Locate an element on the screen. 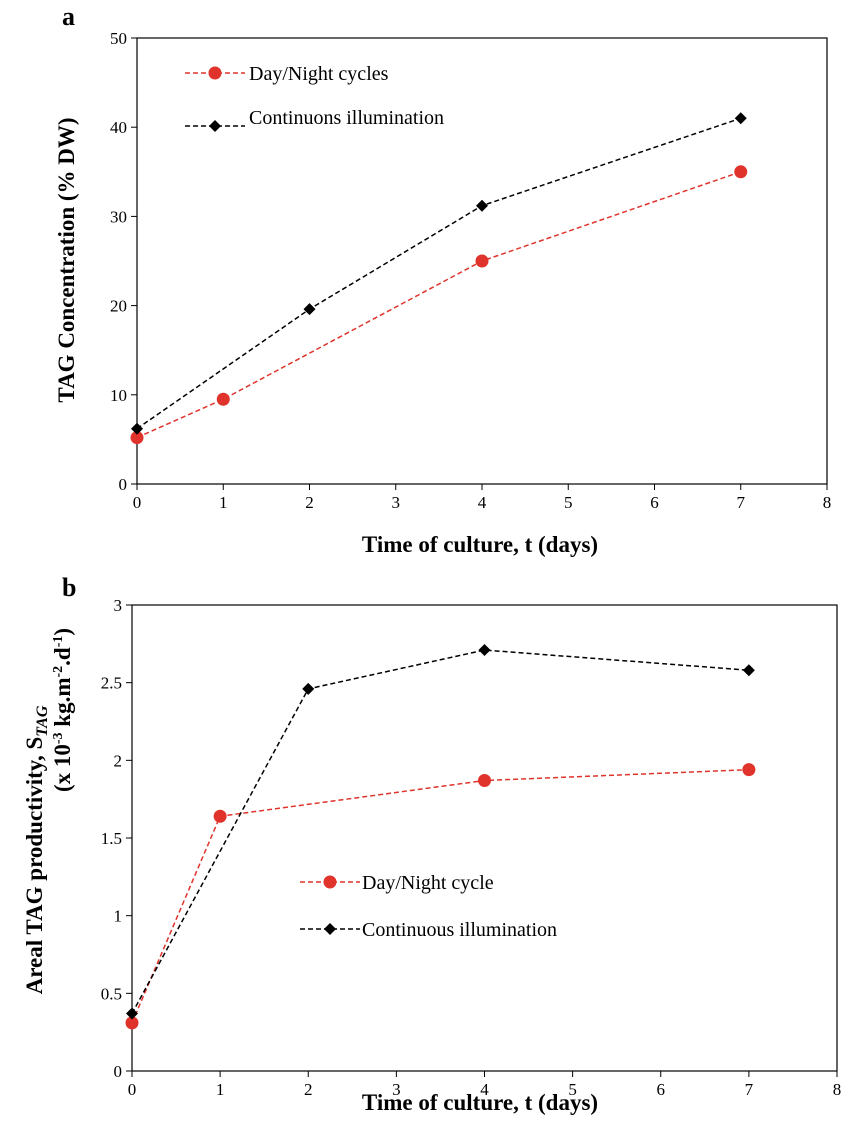 The height and width of the screenshot is (1123, 853). y-tick-label-b: 2 is located at coordinates (118, 760).